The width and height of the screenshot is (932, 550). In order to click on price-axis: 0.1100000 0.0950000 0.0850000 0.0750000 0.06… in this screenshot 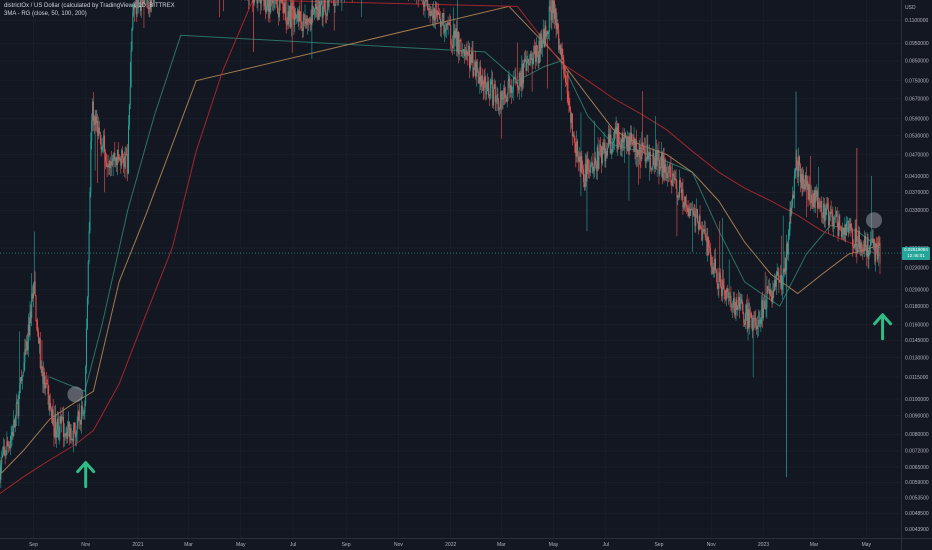, I will do `click(917, 269)`.